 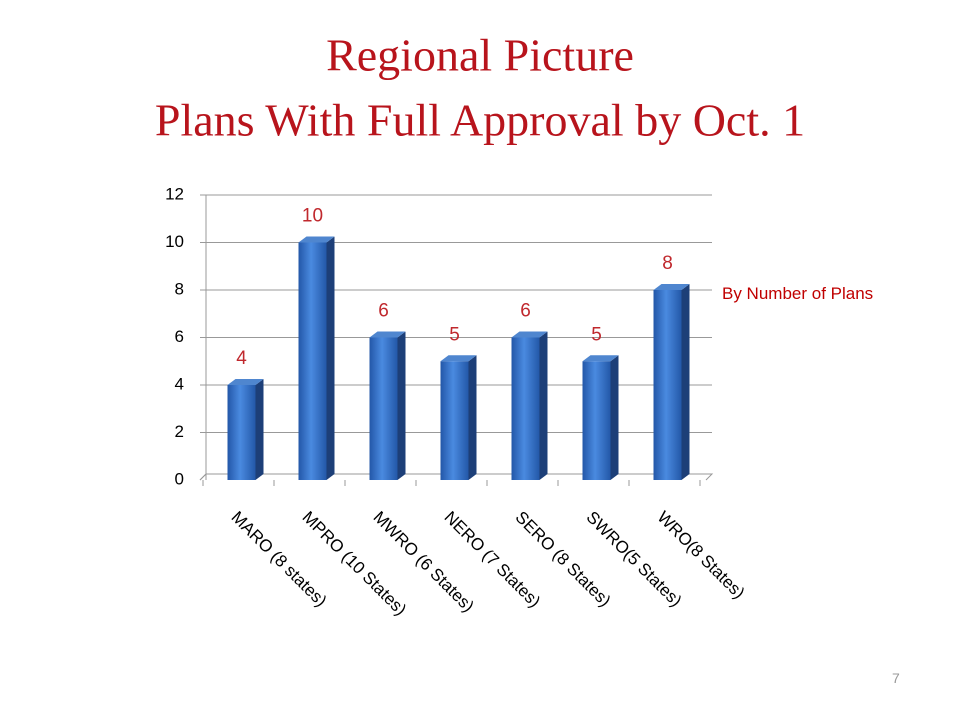 What do you see at coordinates (179, 431) in the screenshot?
I see `y-tick-label: 2` at bounding box center [179, 431].